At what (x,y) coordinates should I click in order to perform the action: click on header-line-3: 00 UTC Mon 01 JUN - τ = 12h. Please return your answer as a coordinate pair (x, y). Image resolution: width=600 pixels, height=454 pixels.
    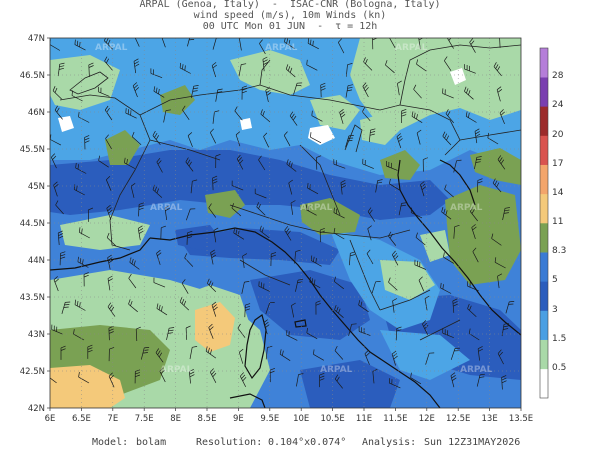
    Looking at the image, I should click on (290, 26).